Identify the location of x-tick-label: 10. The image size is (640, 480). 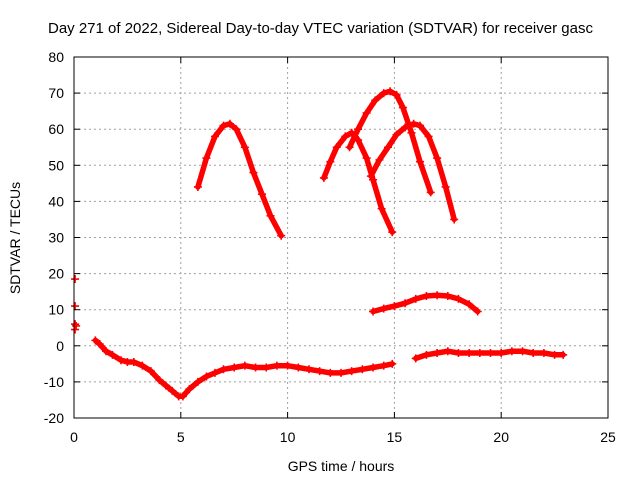
(288, 437).